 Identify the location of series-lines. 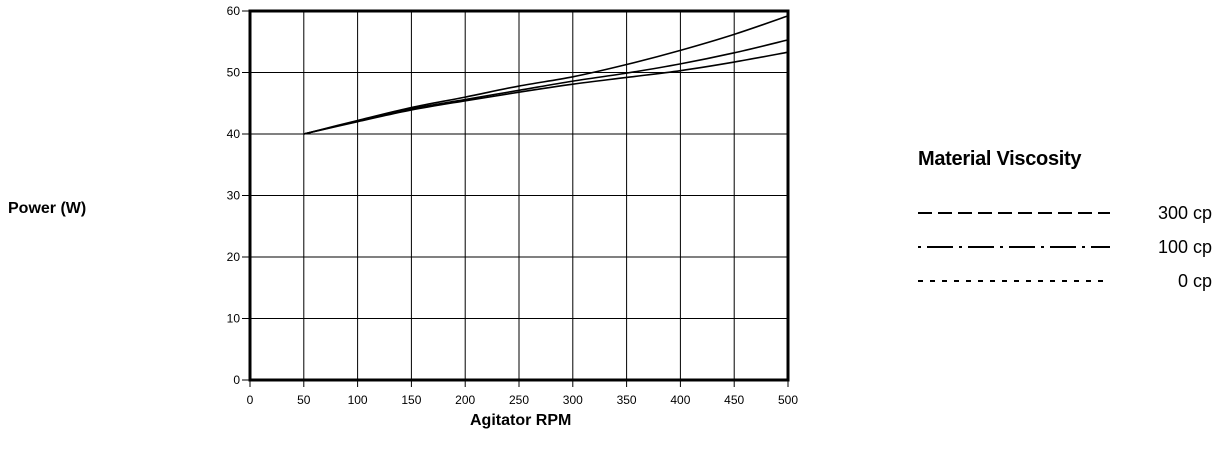
(546, 75).